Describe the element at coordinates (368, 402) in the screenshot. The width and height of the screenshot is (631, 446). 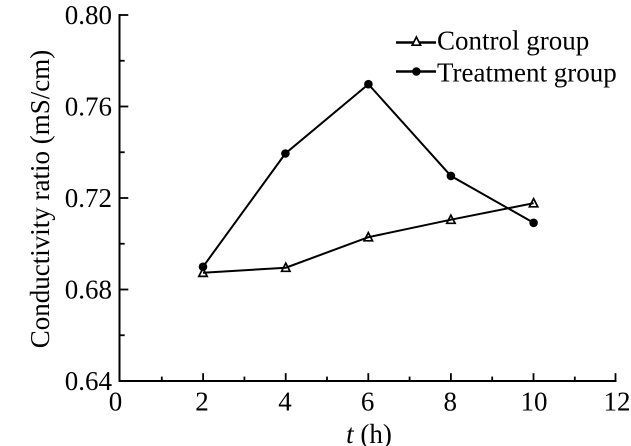
I see `svg-text: 6` at that location.